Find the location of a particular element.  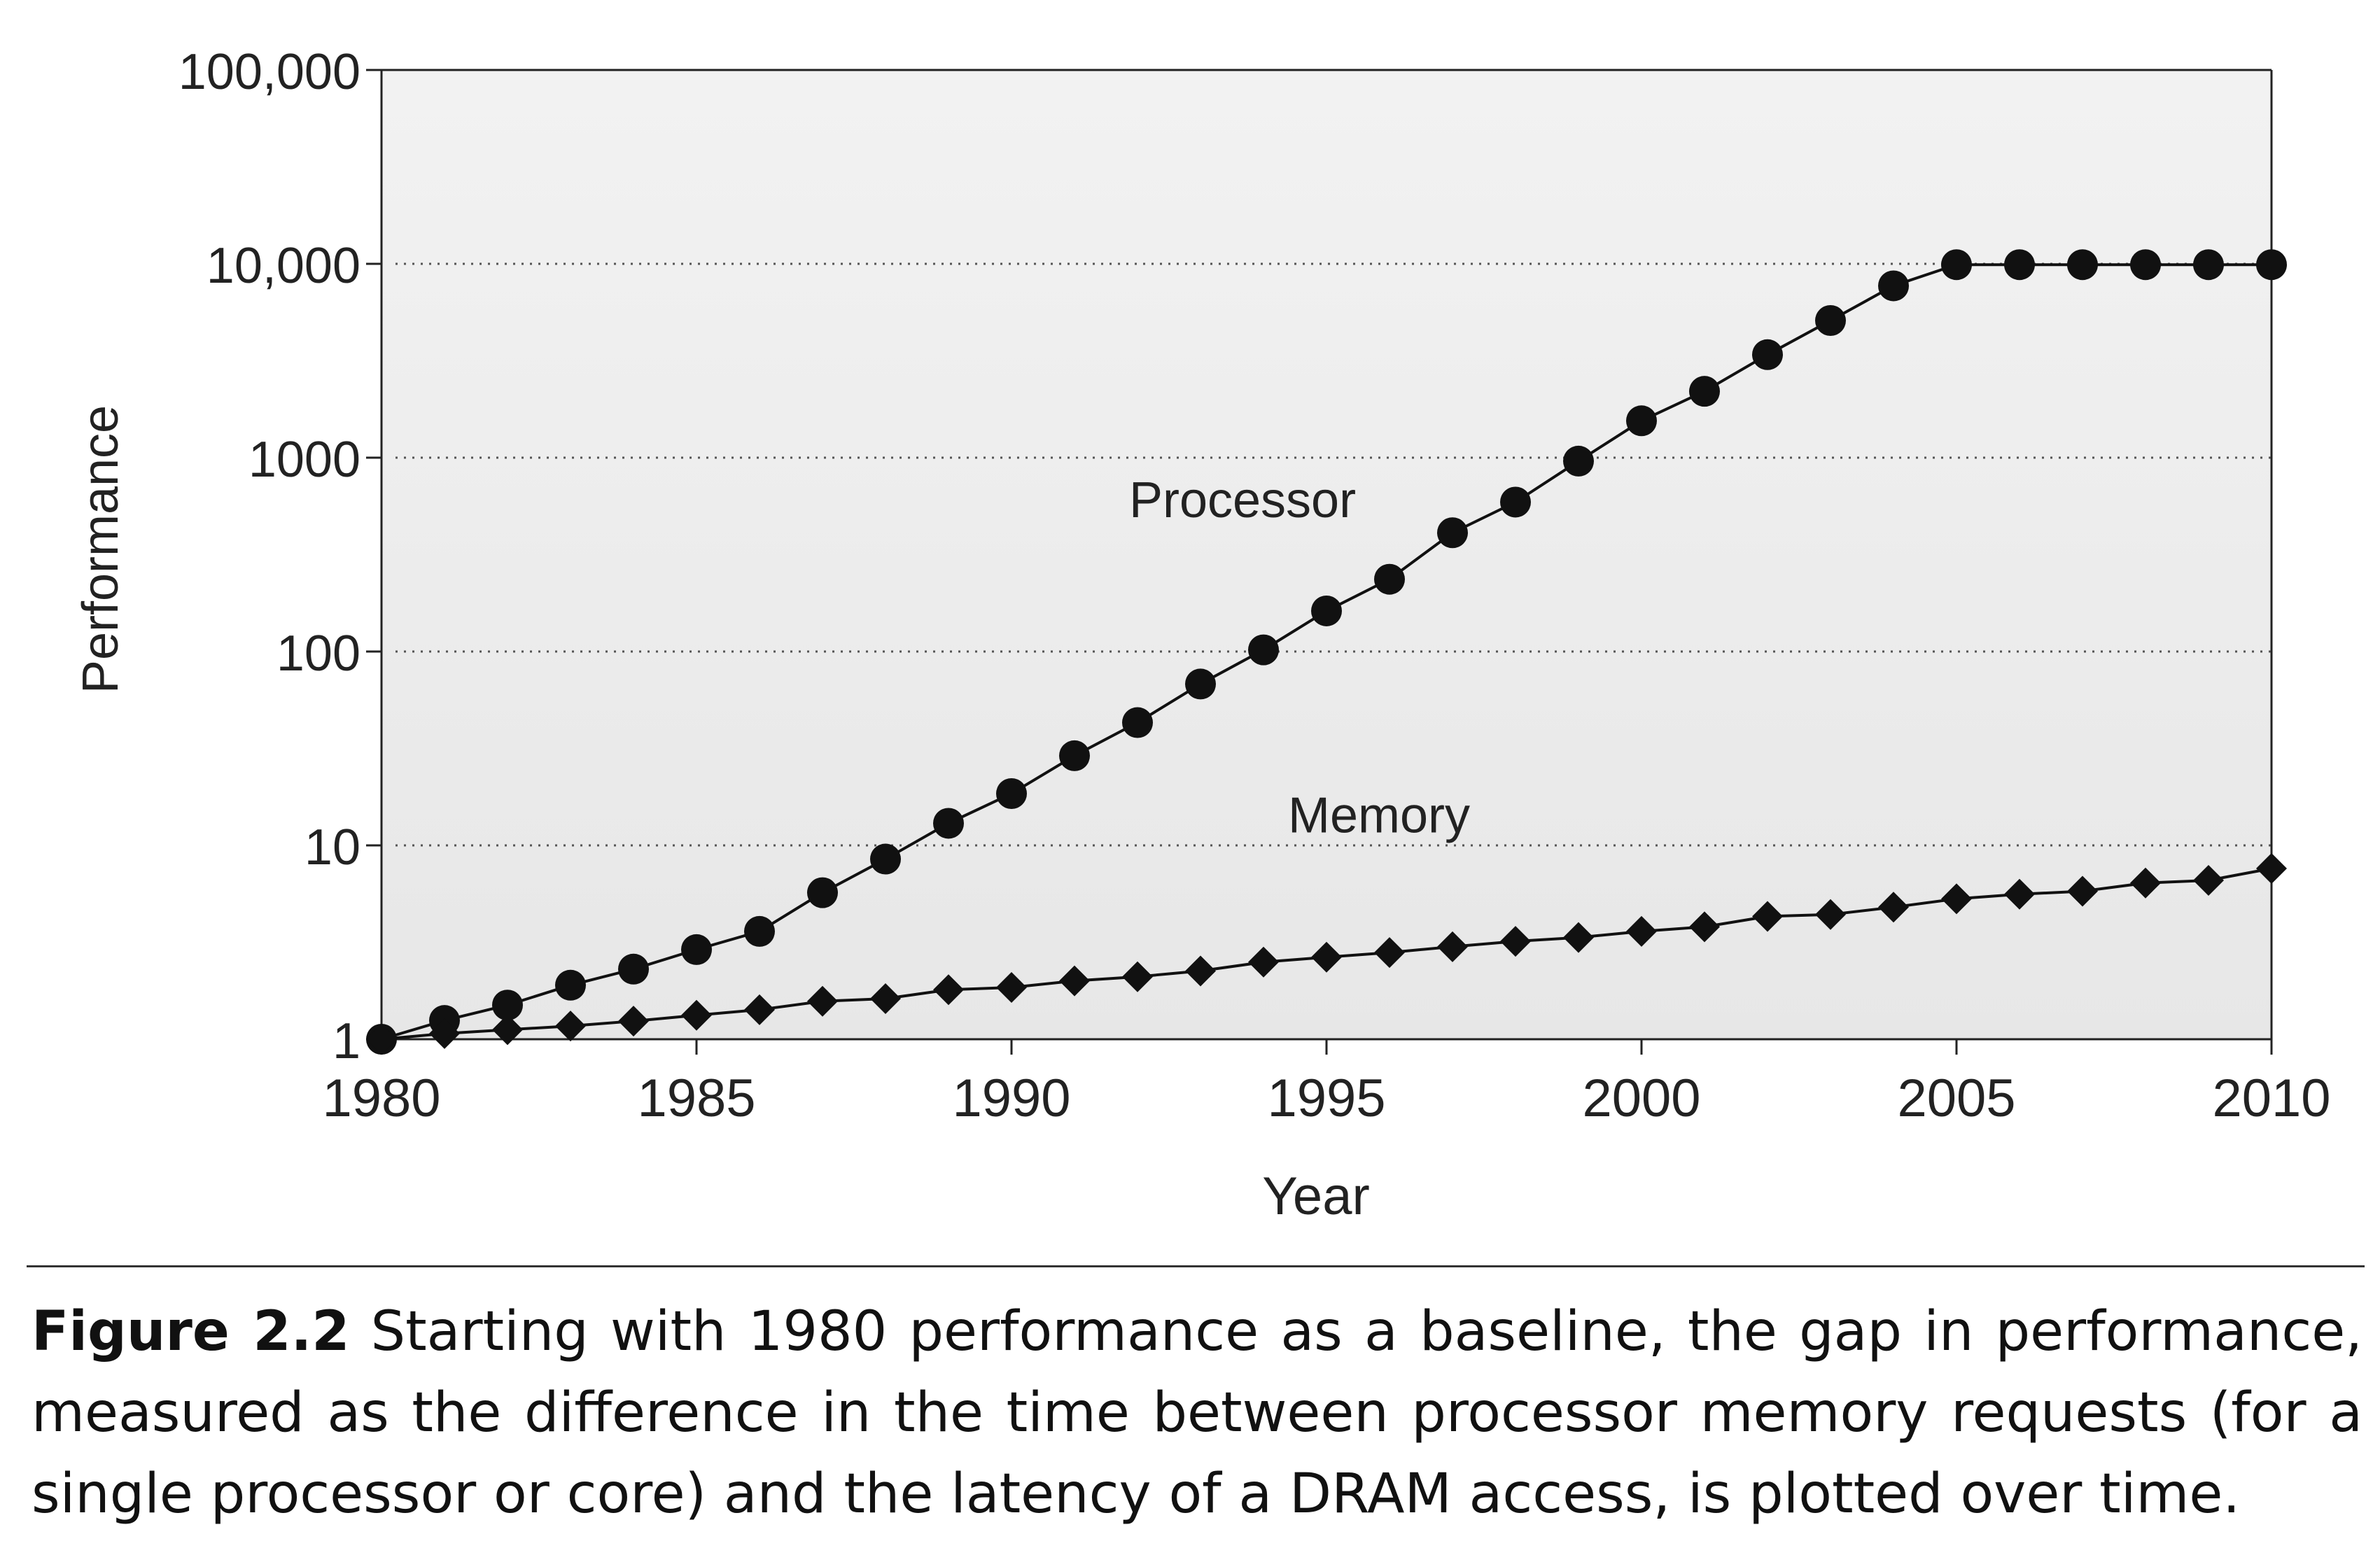

x-tick-labels: 1980 1985 1990 1995 2000 2005 2010 is located at coordinates (1326, 1098).